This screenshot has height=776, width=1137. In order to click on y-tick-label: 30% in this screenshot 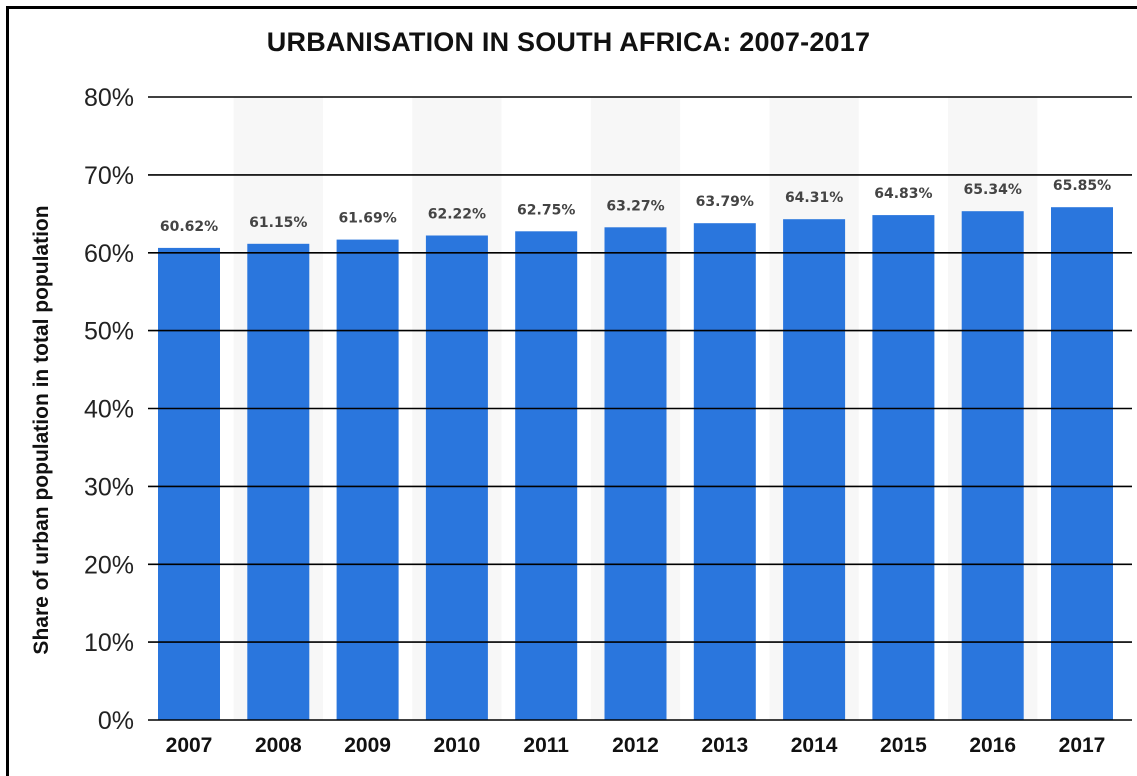, I will do `click(109, 487)`.